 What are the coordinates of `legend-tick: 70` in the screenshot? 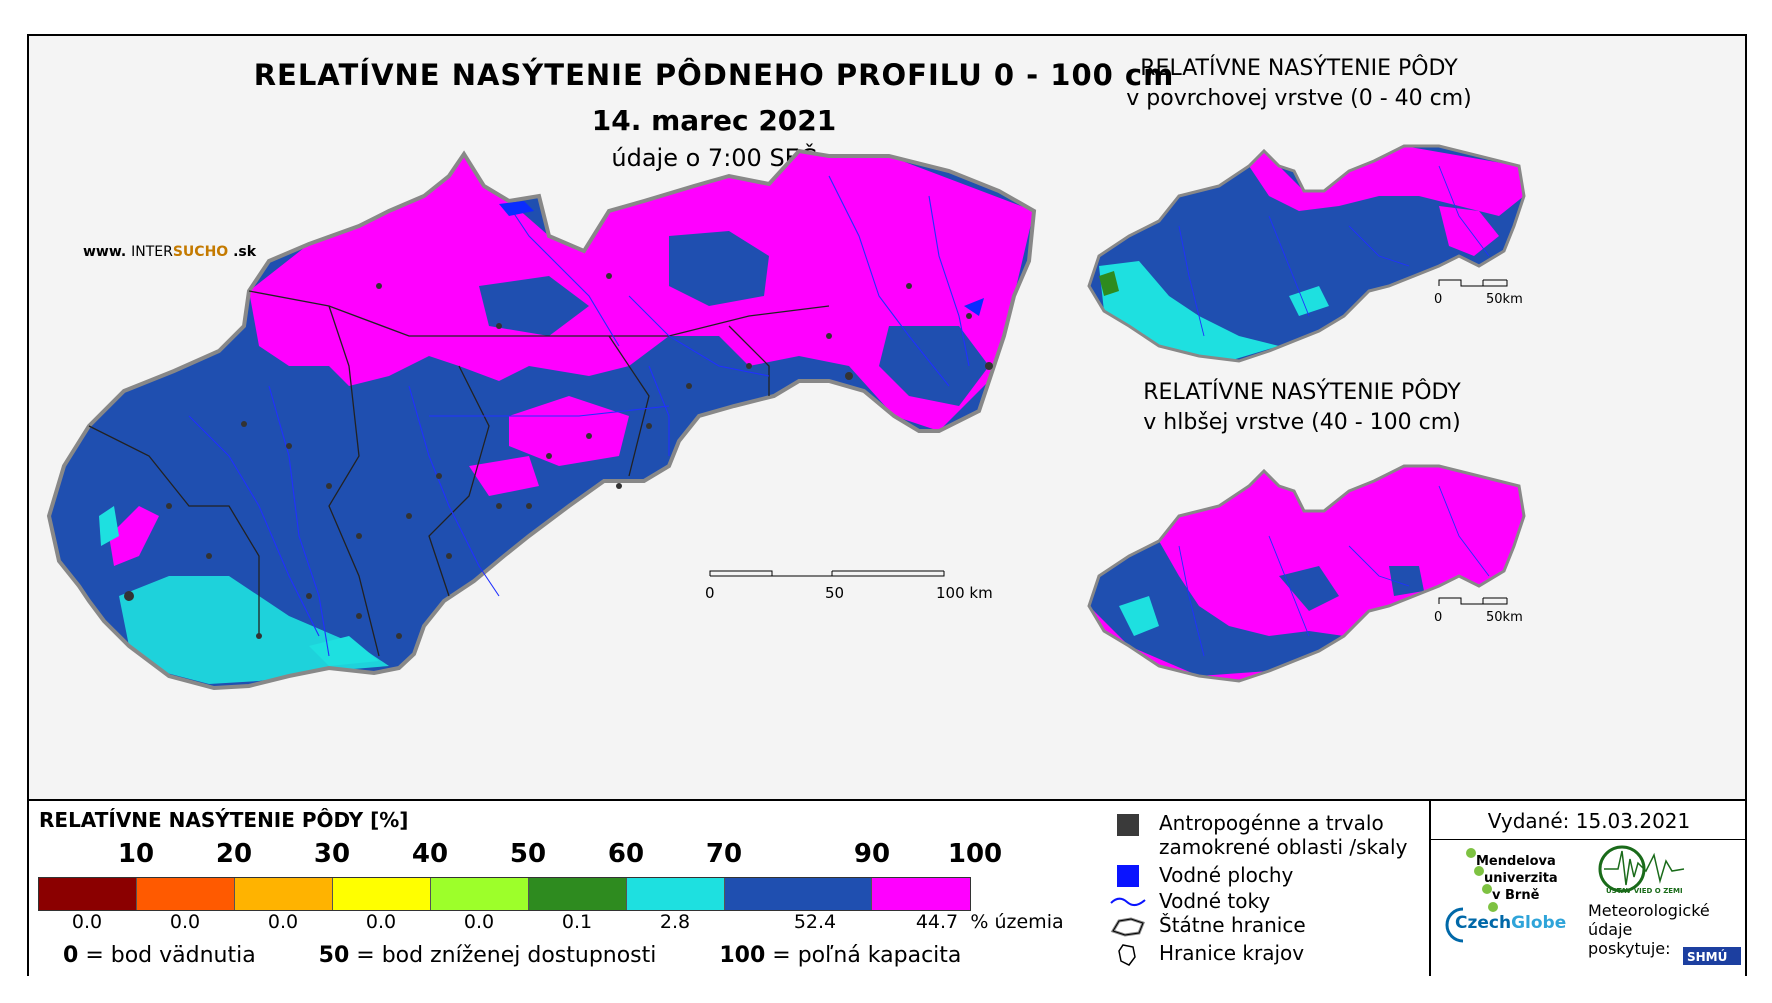 It's located at (724, 854).